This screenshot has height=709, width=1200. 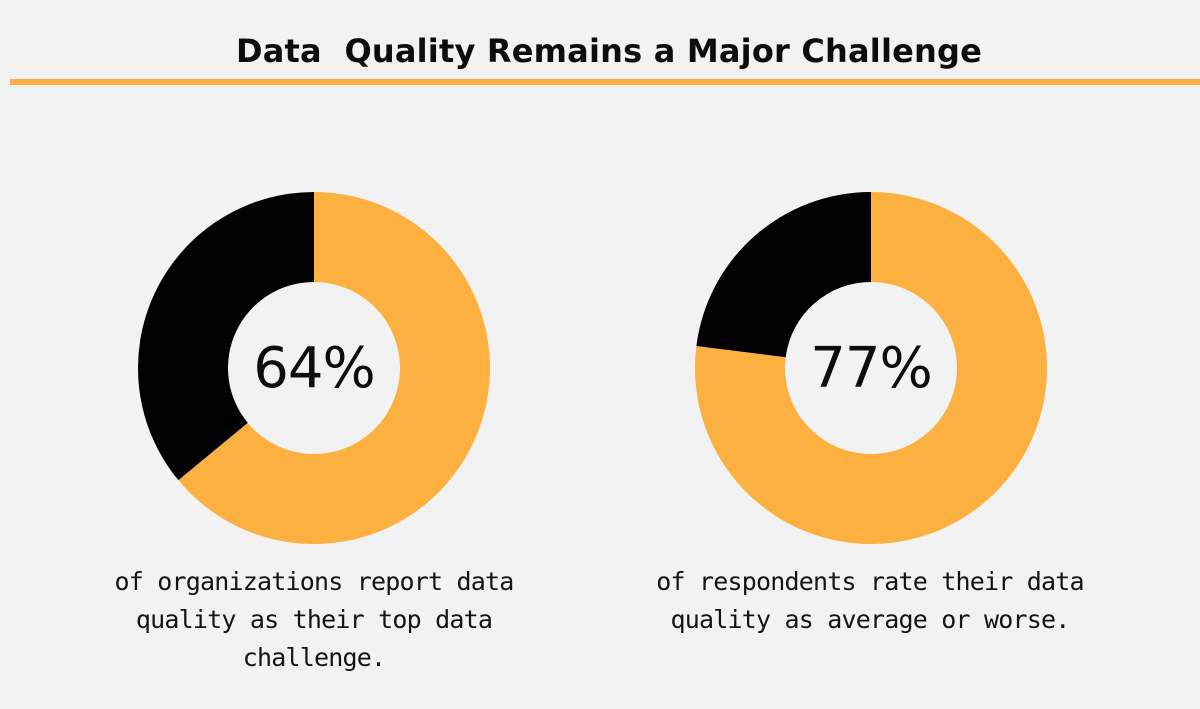 I want to click on page-title: Data Quality Remains a Major Challenge, so click(x=609, y=51).